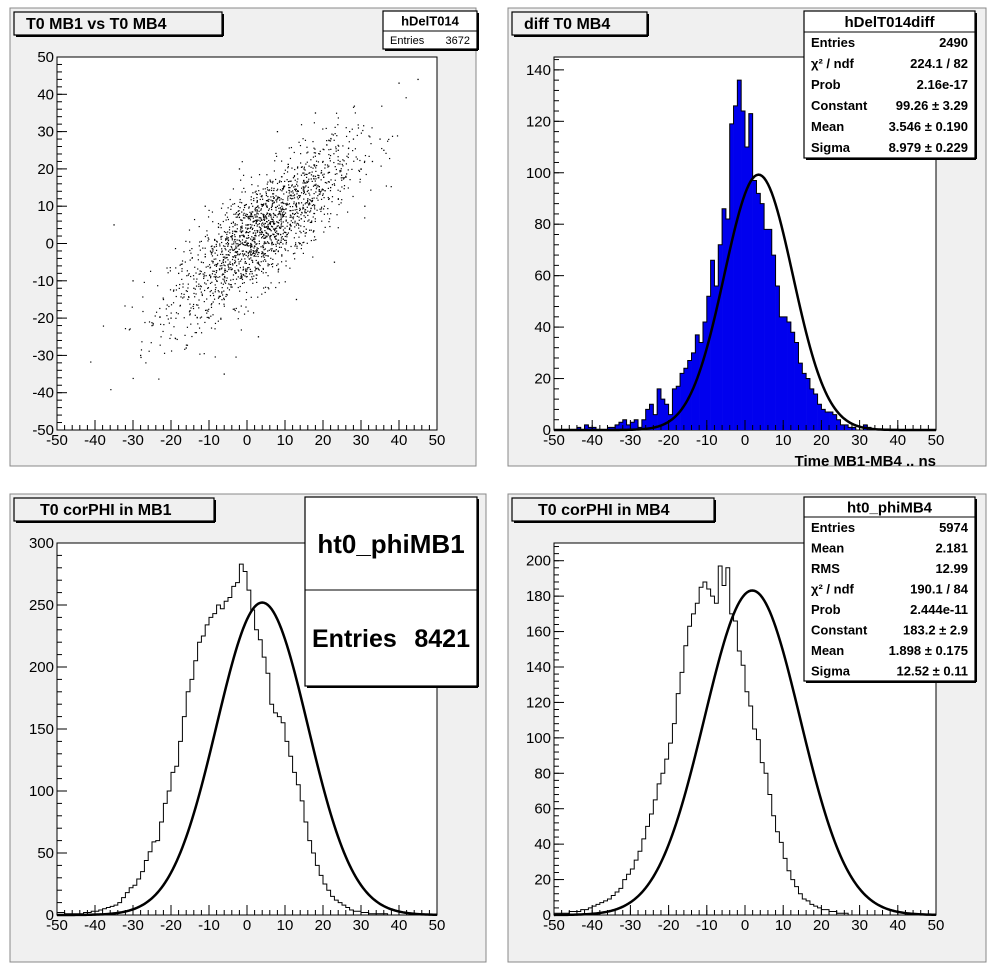 This screenshot has width=995, height=971. What do you see at coordinates (209, 440) in the screenshot?
I see `x-tick-label: -10` at bounding box center [209, 440].